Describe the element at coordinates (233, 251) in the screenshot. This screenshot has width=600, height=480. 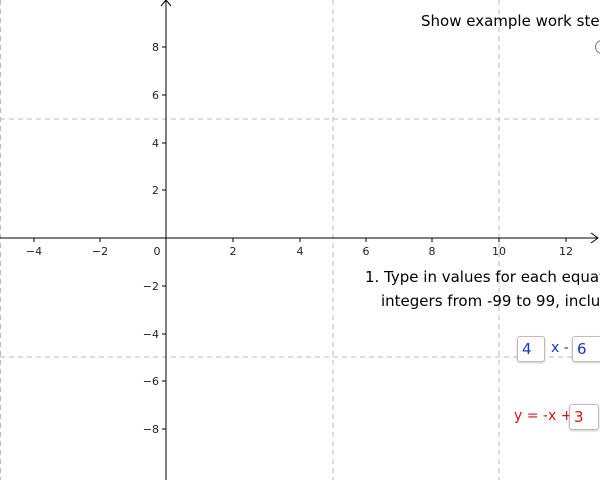
I see `x-tick-label: 2` at that location.